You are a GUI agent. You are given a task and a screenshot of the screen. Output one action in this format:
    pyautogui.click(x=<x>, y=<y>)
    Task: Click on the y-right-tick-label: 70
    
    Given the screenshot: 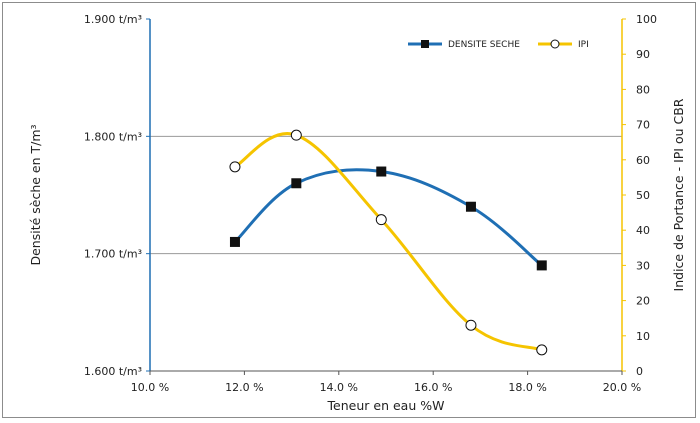 What is the action you would take?
    pyautogui.click(x=643, y=125)
    